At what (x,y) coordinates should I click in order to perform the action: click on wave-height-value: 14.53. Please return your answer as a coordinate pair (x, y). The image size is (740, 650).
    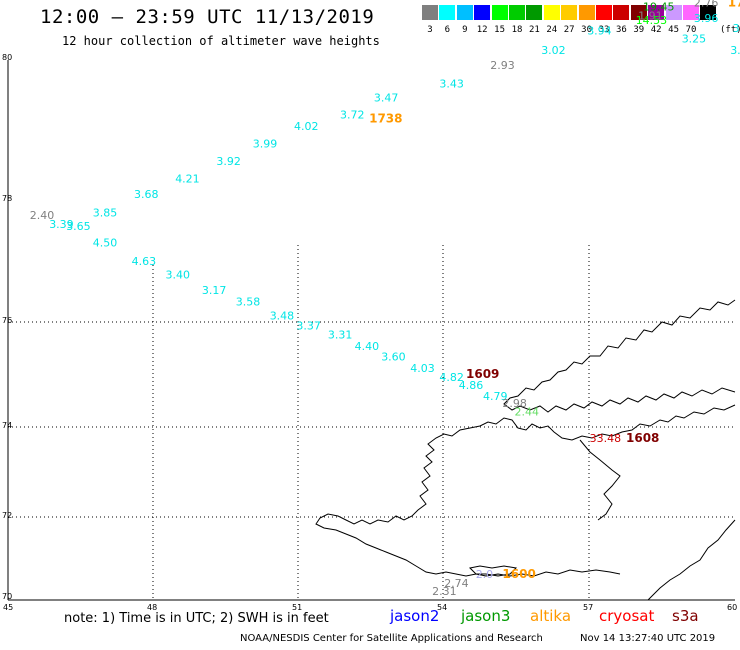
    Looking at the image, I should click on (652, 20).